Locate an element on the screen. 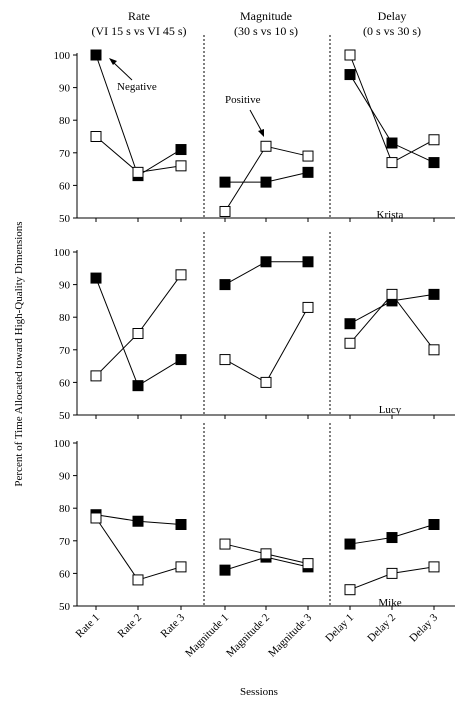 The image size is (469, 708). x-tick-label-rate-2: Rate 2 is located at coordinates (130, 626).